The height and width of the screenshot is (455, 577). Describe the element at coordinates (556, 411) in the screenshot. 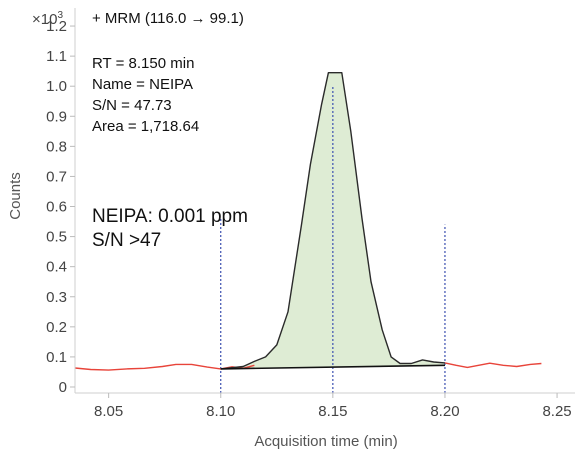

I see `x-tick-label: 8.25` at that location.